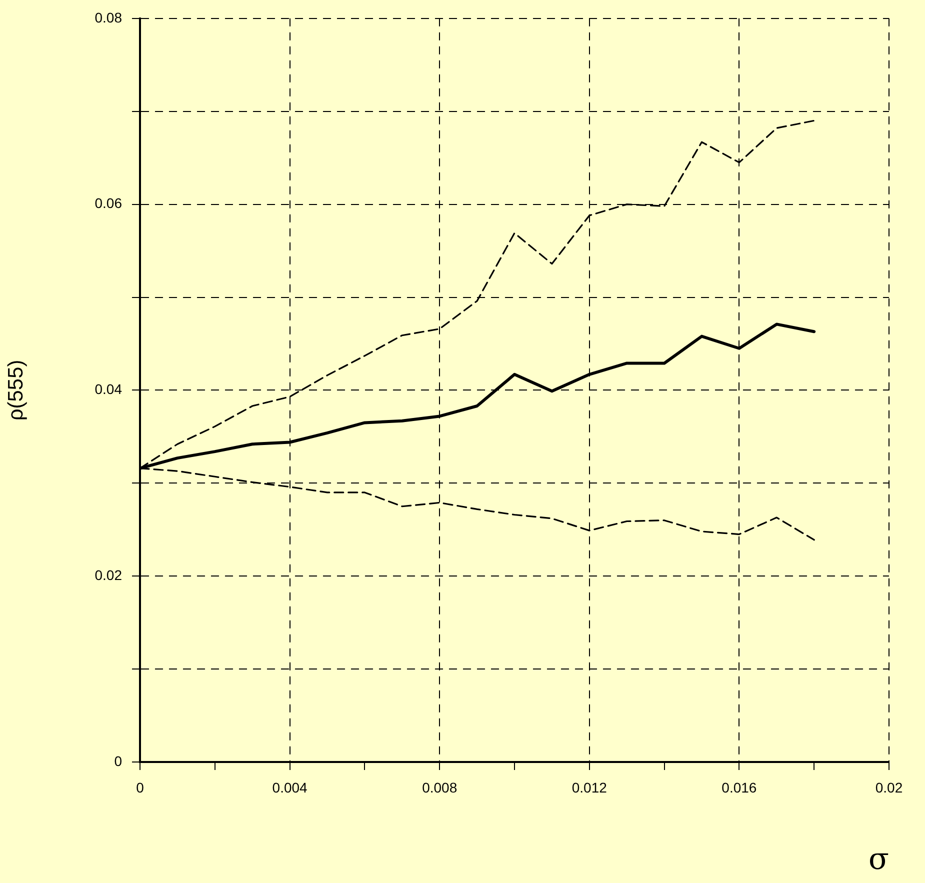 This screenshot has width=925, height=883. What do you see at coordinates (108, 203) in the screenshot?
I see `y-tick-label: 0.06` at bounding box center [108, 203].